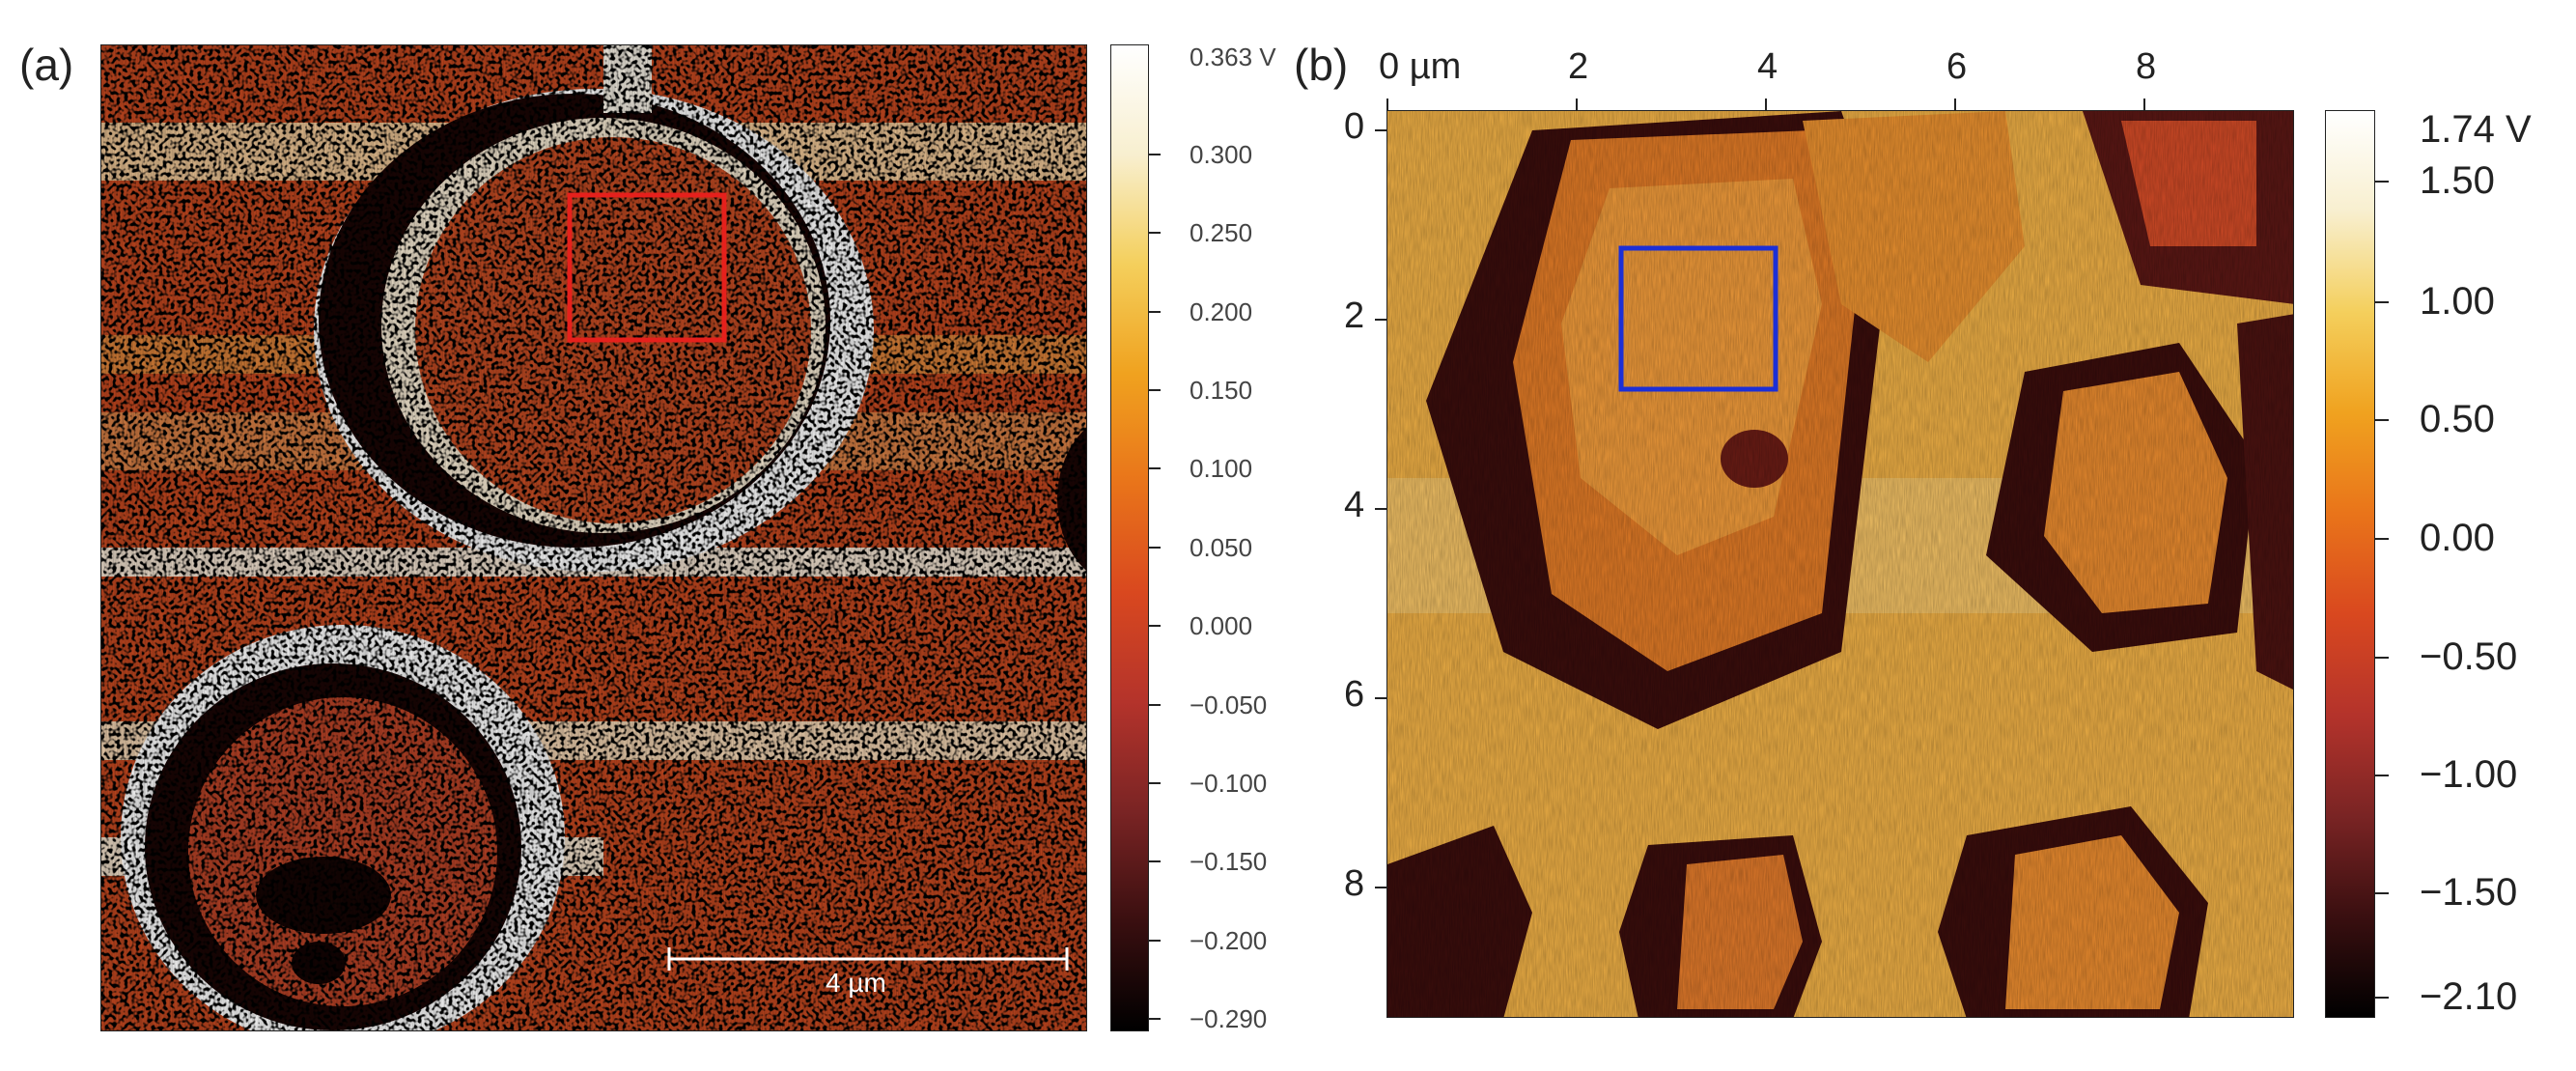 The height and width of the screenshot is (1071, 2576). I want to click on panel-b-label: (b), so click(1322, 65).